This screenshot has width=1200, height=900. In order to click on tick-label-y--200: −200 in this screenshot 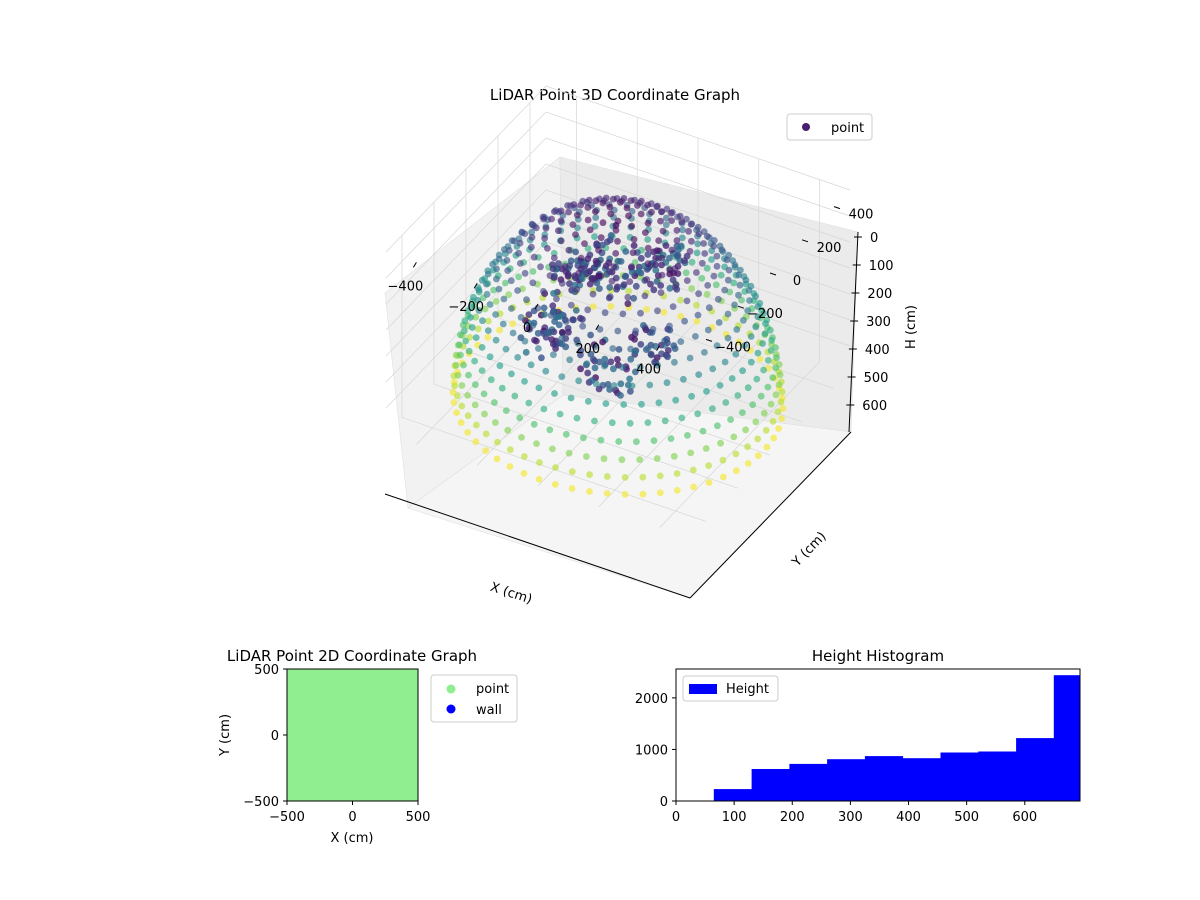, I will do `click(765, 314)`.